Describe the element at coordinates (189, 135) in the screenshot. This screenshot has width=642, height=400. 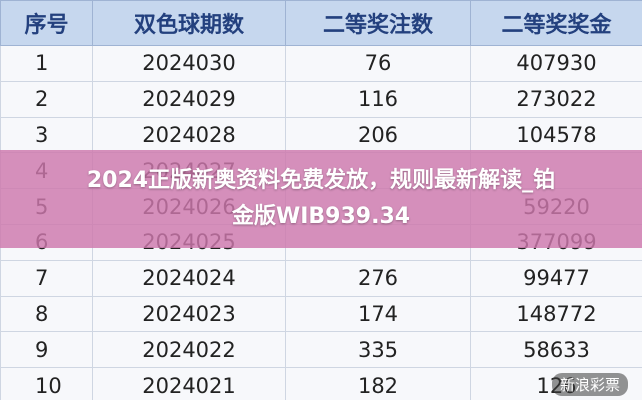
I see `table-cell: 2024028` at that location.